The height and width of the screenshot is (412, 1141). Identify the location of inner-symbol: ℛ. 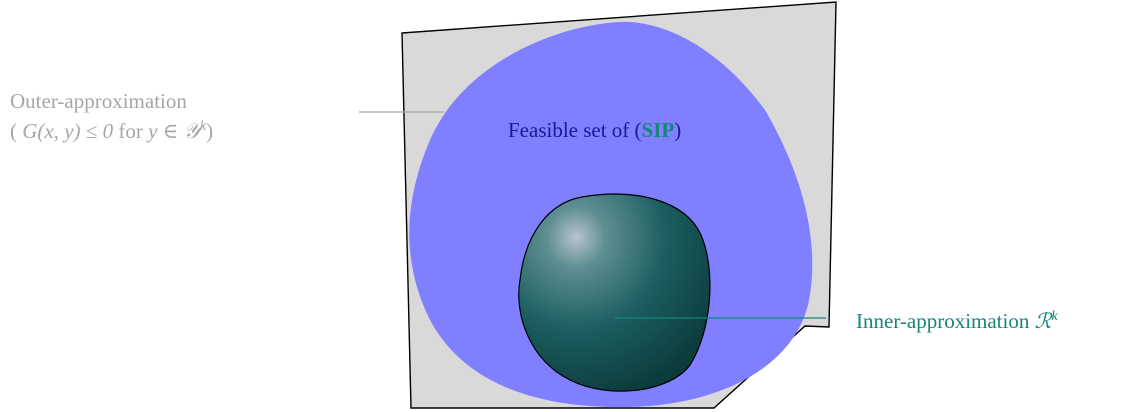
(1043, 321).